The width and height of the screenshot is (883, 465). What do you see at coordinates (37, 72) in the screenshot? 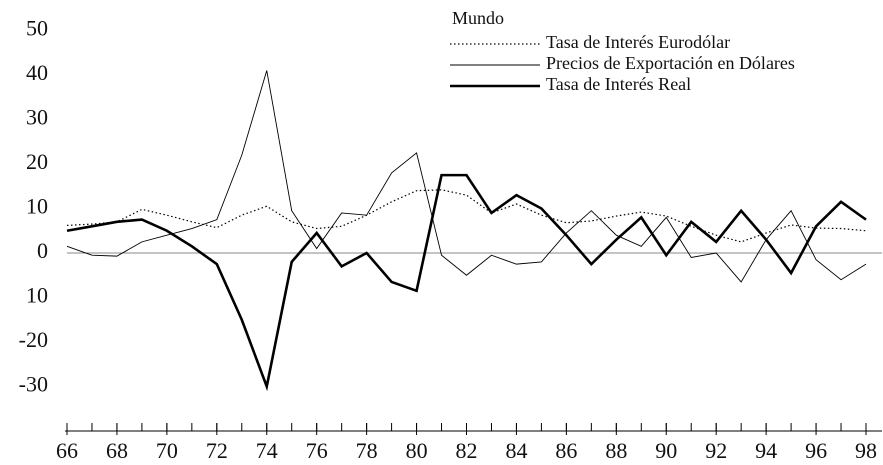
I see `y-tick-label: 40` at bounding box center [37, 72].